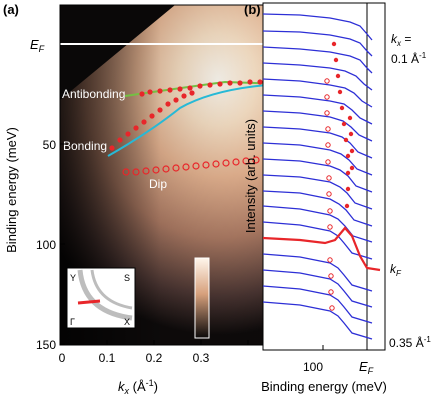 This screenshot has width=436, height=402. I want to click on svg-text: X, so click(127, 322).